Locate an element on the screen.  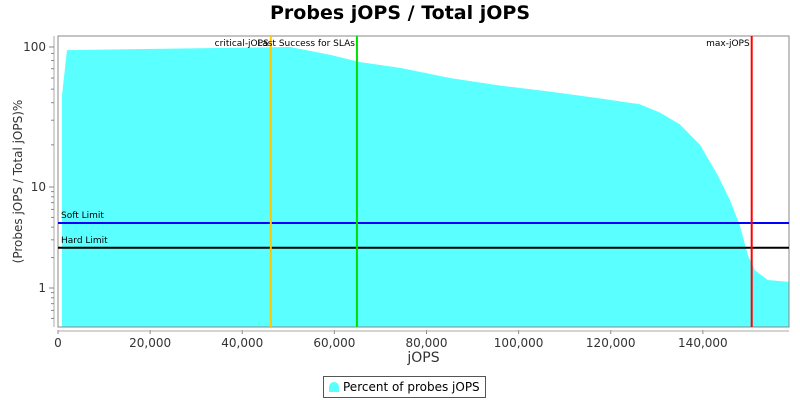
x-tick-label: 40,000 is located at coordinates (242, 343).